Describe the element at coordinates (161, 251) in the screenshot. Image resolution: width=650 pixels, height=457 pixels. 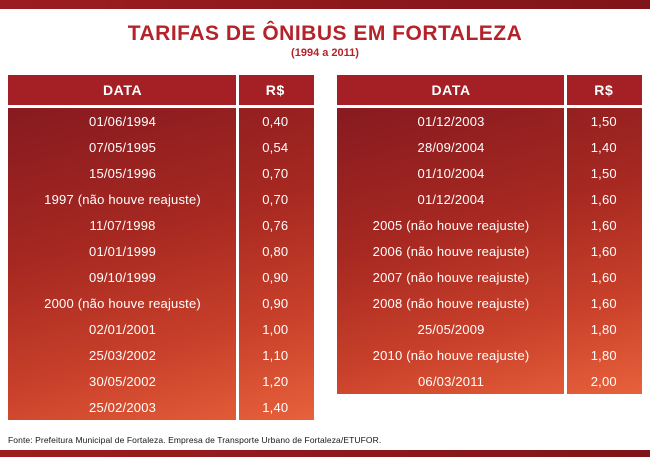
I see `table-row: 01/01/1999 0,80` at that location.